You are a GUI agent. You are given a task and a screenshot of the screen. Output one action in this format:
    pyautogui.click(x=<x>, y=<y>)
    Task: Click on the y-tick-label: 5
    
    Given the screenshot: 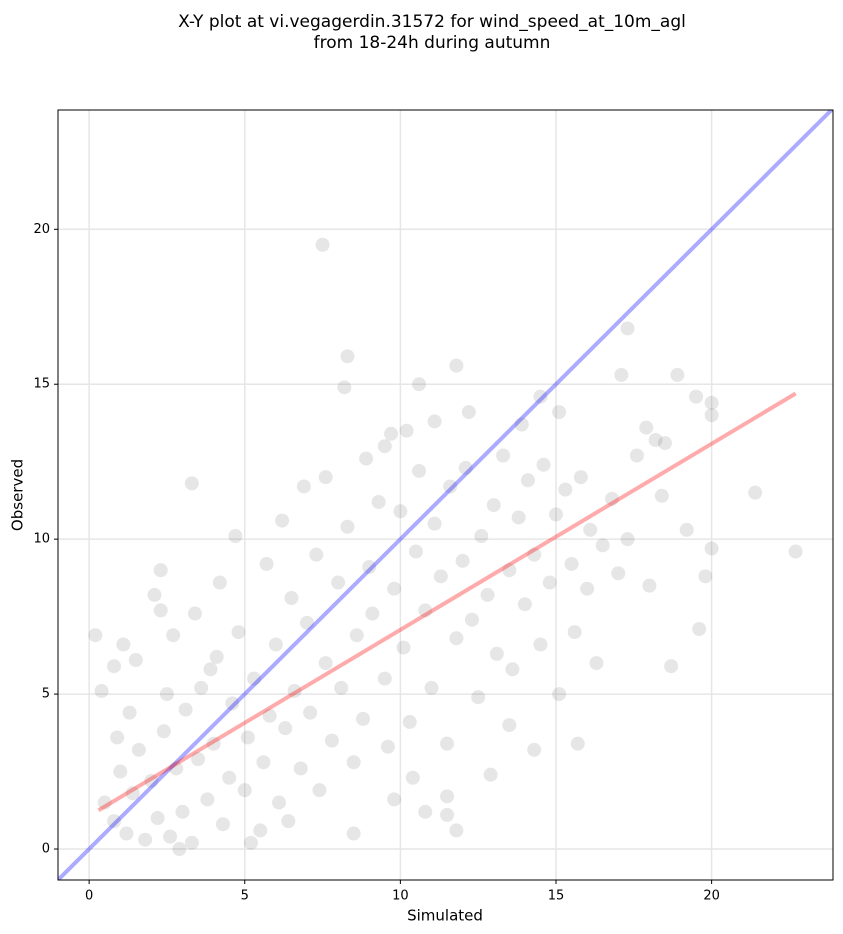 What is the action you would take?
    pyautogui.click(x=46, y=694)
    